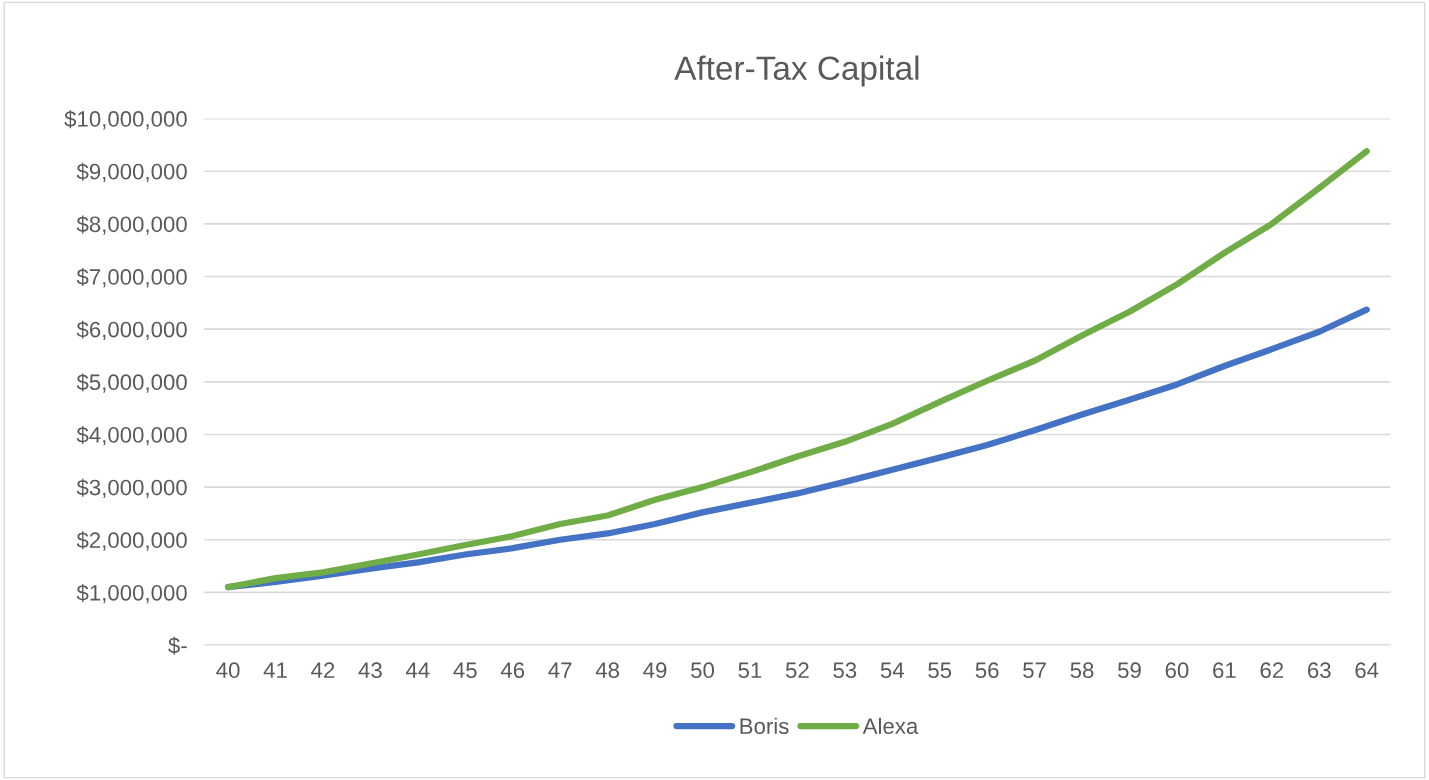  I want to click on x-tick-label: 49, so click(655, 670).